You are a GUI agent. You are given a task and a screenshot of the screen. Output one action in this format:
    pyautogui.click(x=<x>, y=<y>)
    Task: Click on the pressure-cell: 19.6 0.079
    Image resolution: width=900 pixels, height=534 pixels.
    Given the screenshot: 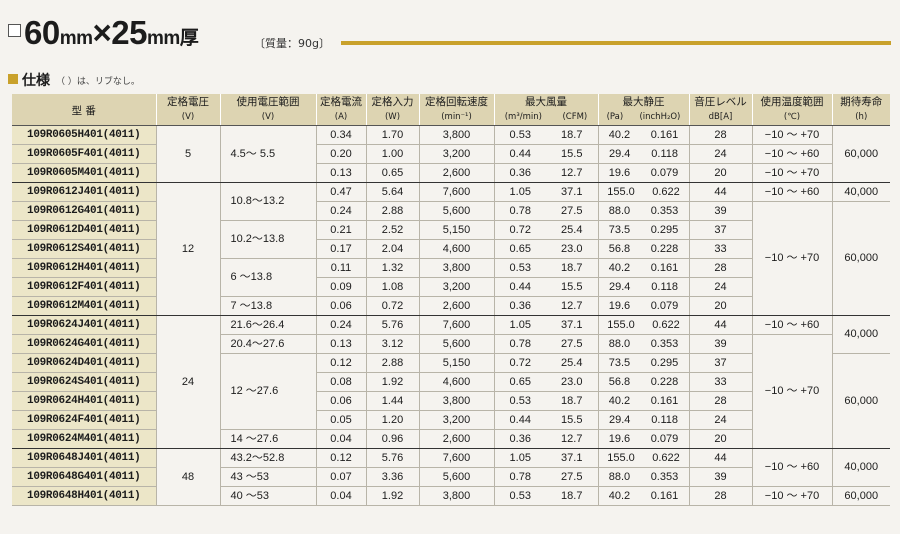 What is the action you would take?
    pyautogui.click(x=643, y=439)
    